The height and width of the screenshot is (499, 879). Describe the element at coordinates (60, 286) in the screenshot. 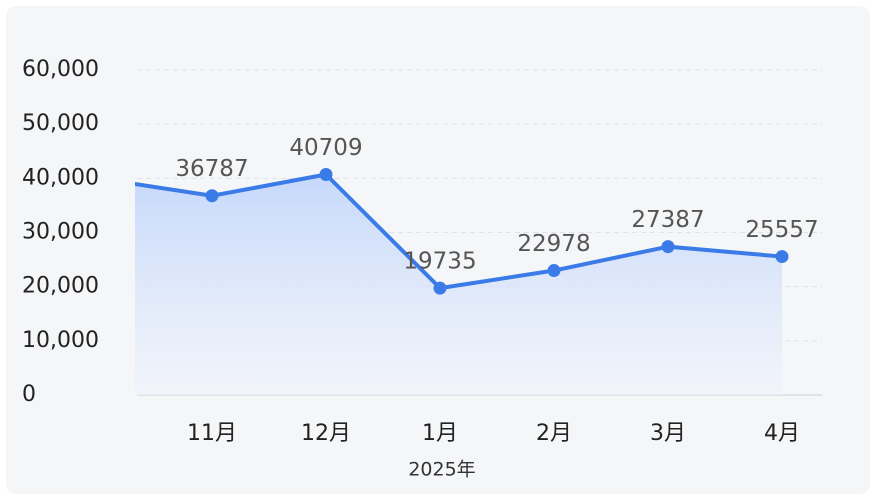

I see `y-tick-label: 20,000` at that location.